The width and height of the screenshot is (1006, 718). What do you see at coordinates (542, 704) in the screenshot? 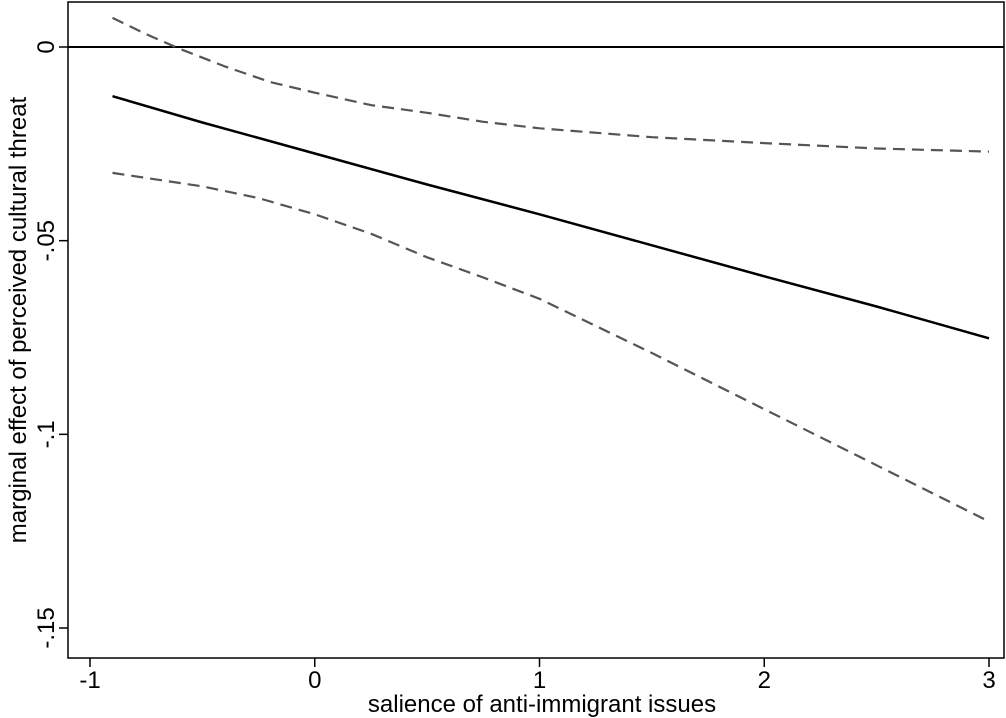
I see `x-axis-title: salience of anti-immigrant issues` at bounding box center [542, 704].